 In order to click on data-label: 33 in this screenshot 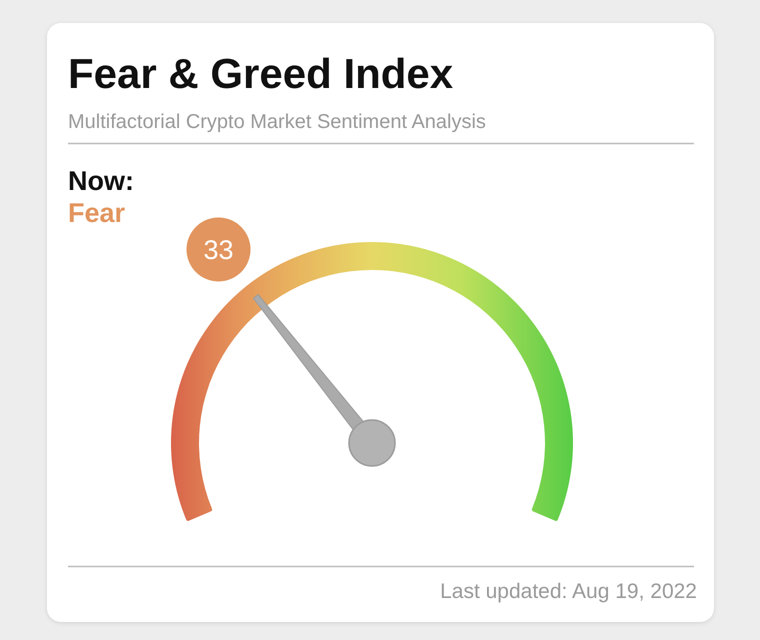, I will do `click(218, 249)`.